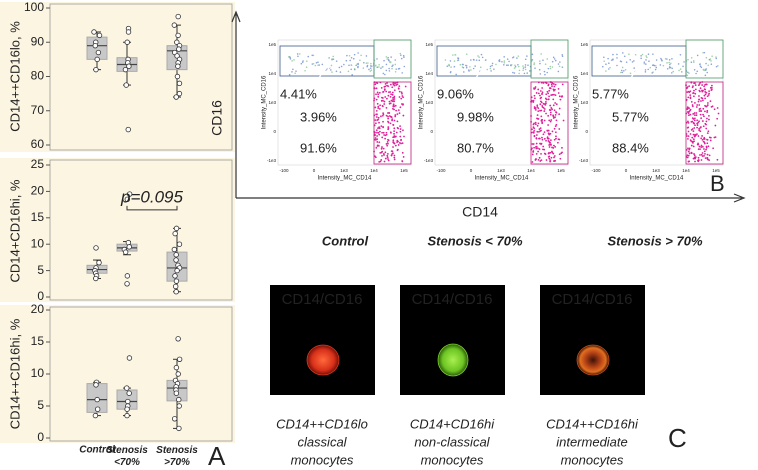 The height and width of the screenshot is (470, 758). I want to click on x-tick-label: 1e4, so click(531, 170).